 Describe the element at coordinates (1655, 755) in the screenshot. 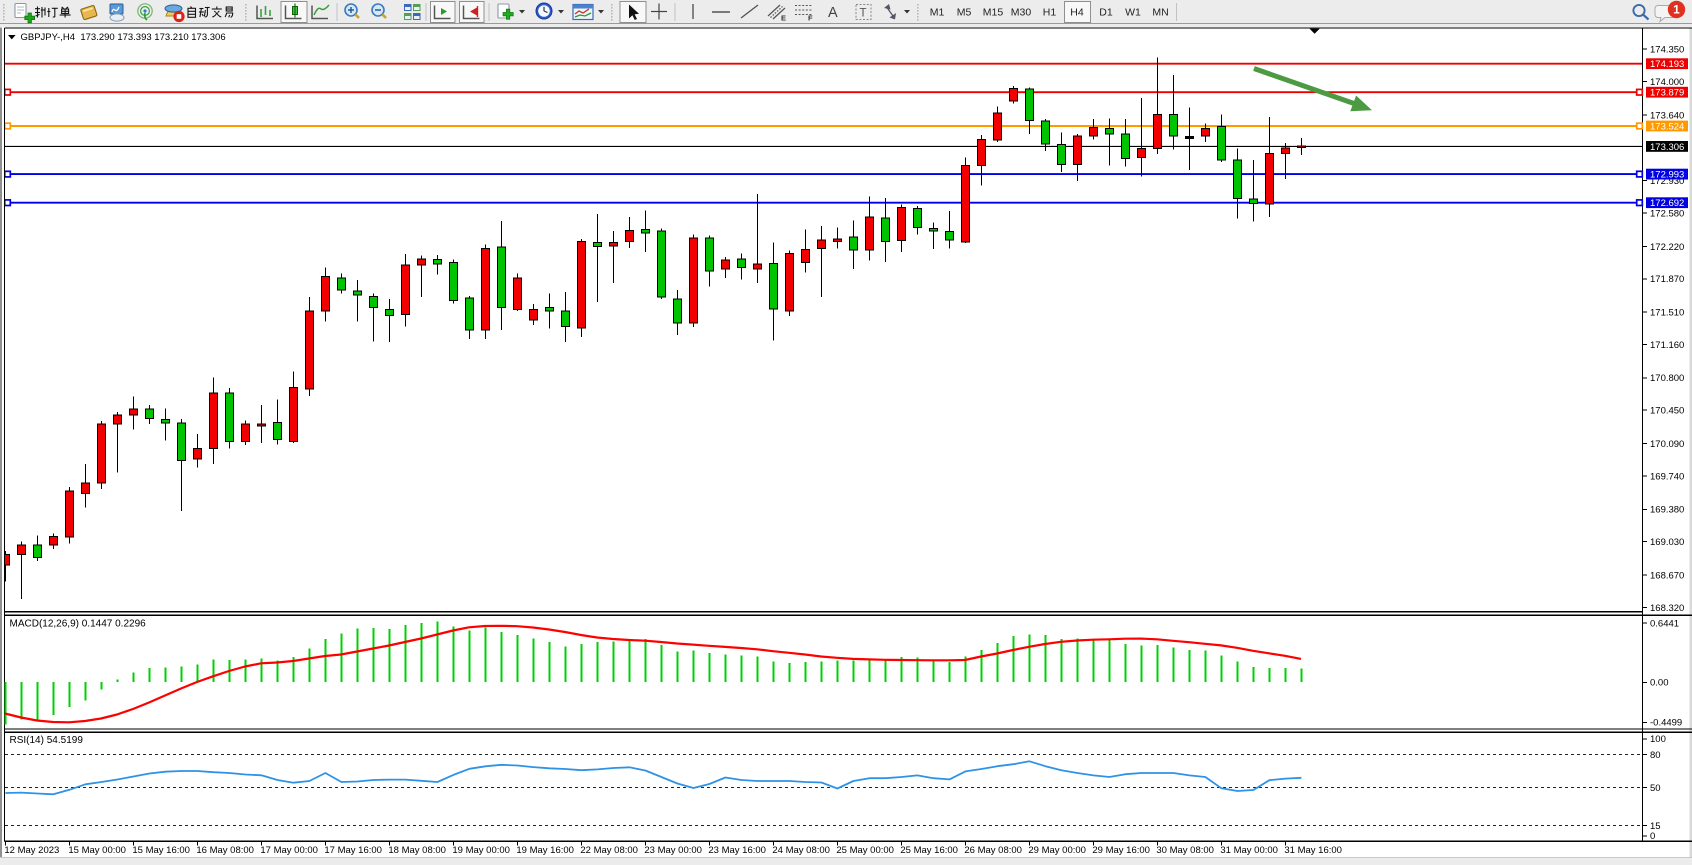

I see `svg-text: 80` at that location.